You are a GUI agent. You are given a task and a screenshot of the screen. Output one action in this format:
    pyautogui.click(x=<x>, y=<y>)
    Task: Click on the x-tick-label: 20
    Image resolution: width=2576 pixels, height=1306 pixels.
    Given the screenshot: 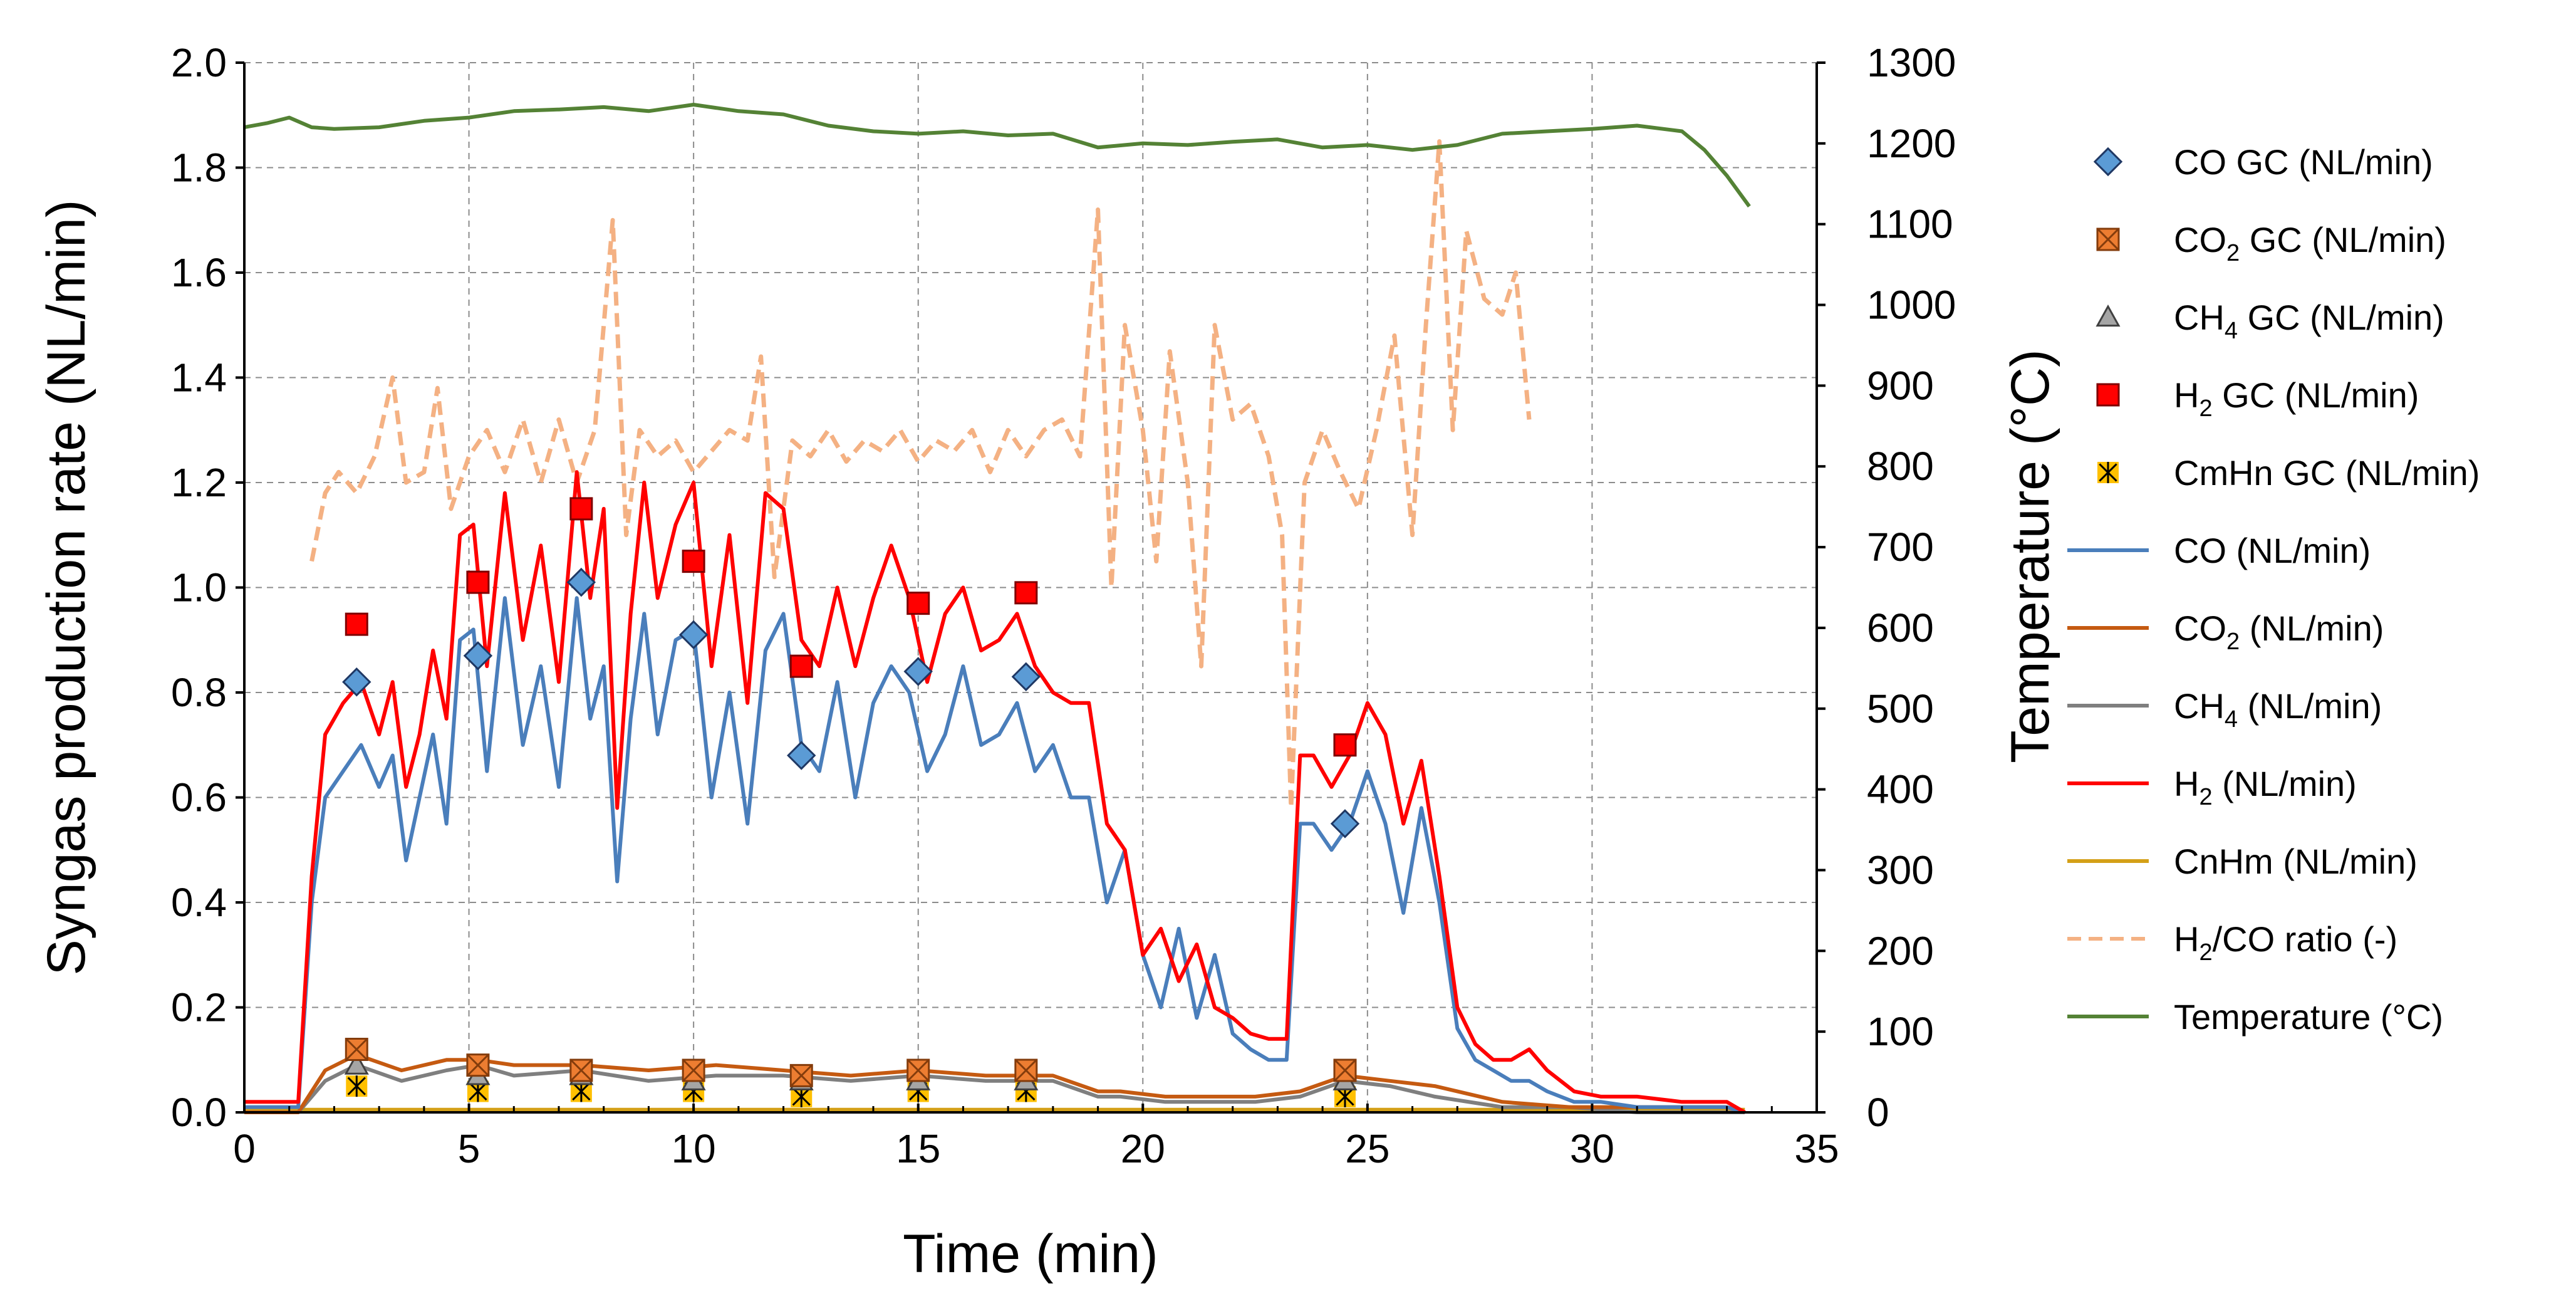 What is the action you would take?
    pyautogui.click(x=1143, y=1148)
    